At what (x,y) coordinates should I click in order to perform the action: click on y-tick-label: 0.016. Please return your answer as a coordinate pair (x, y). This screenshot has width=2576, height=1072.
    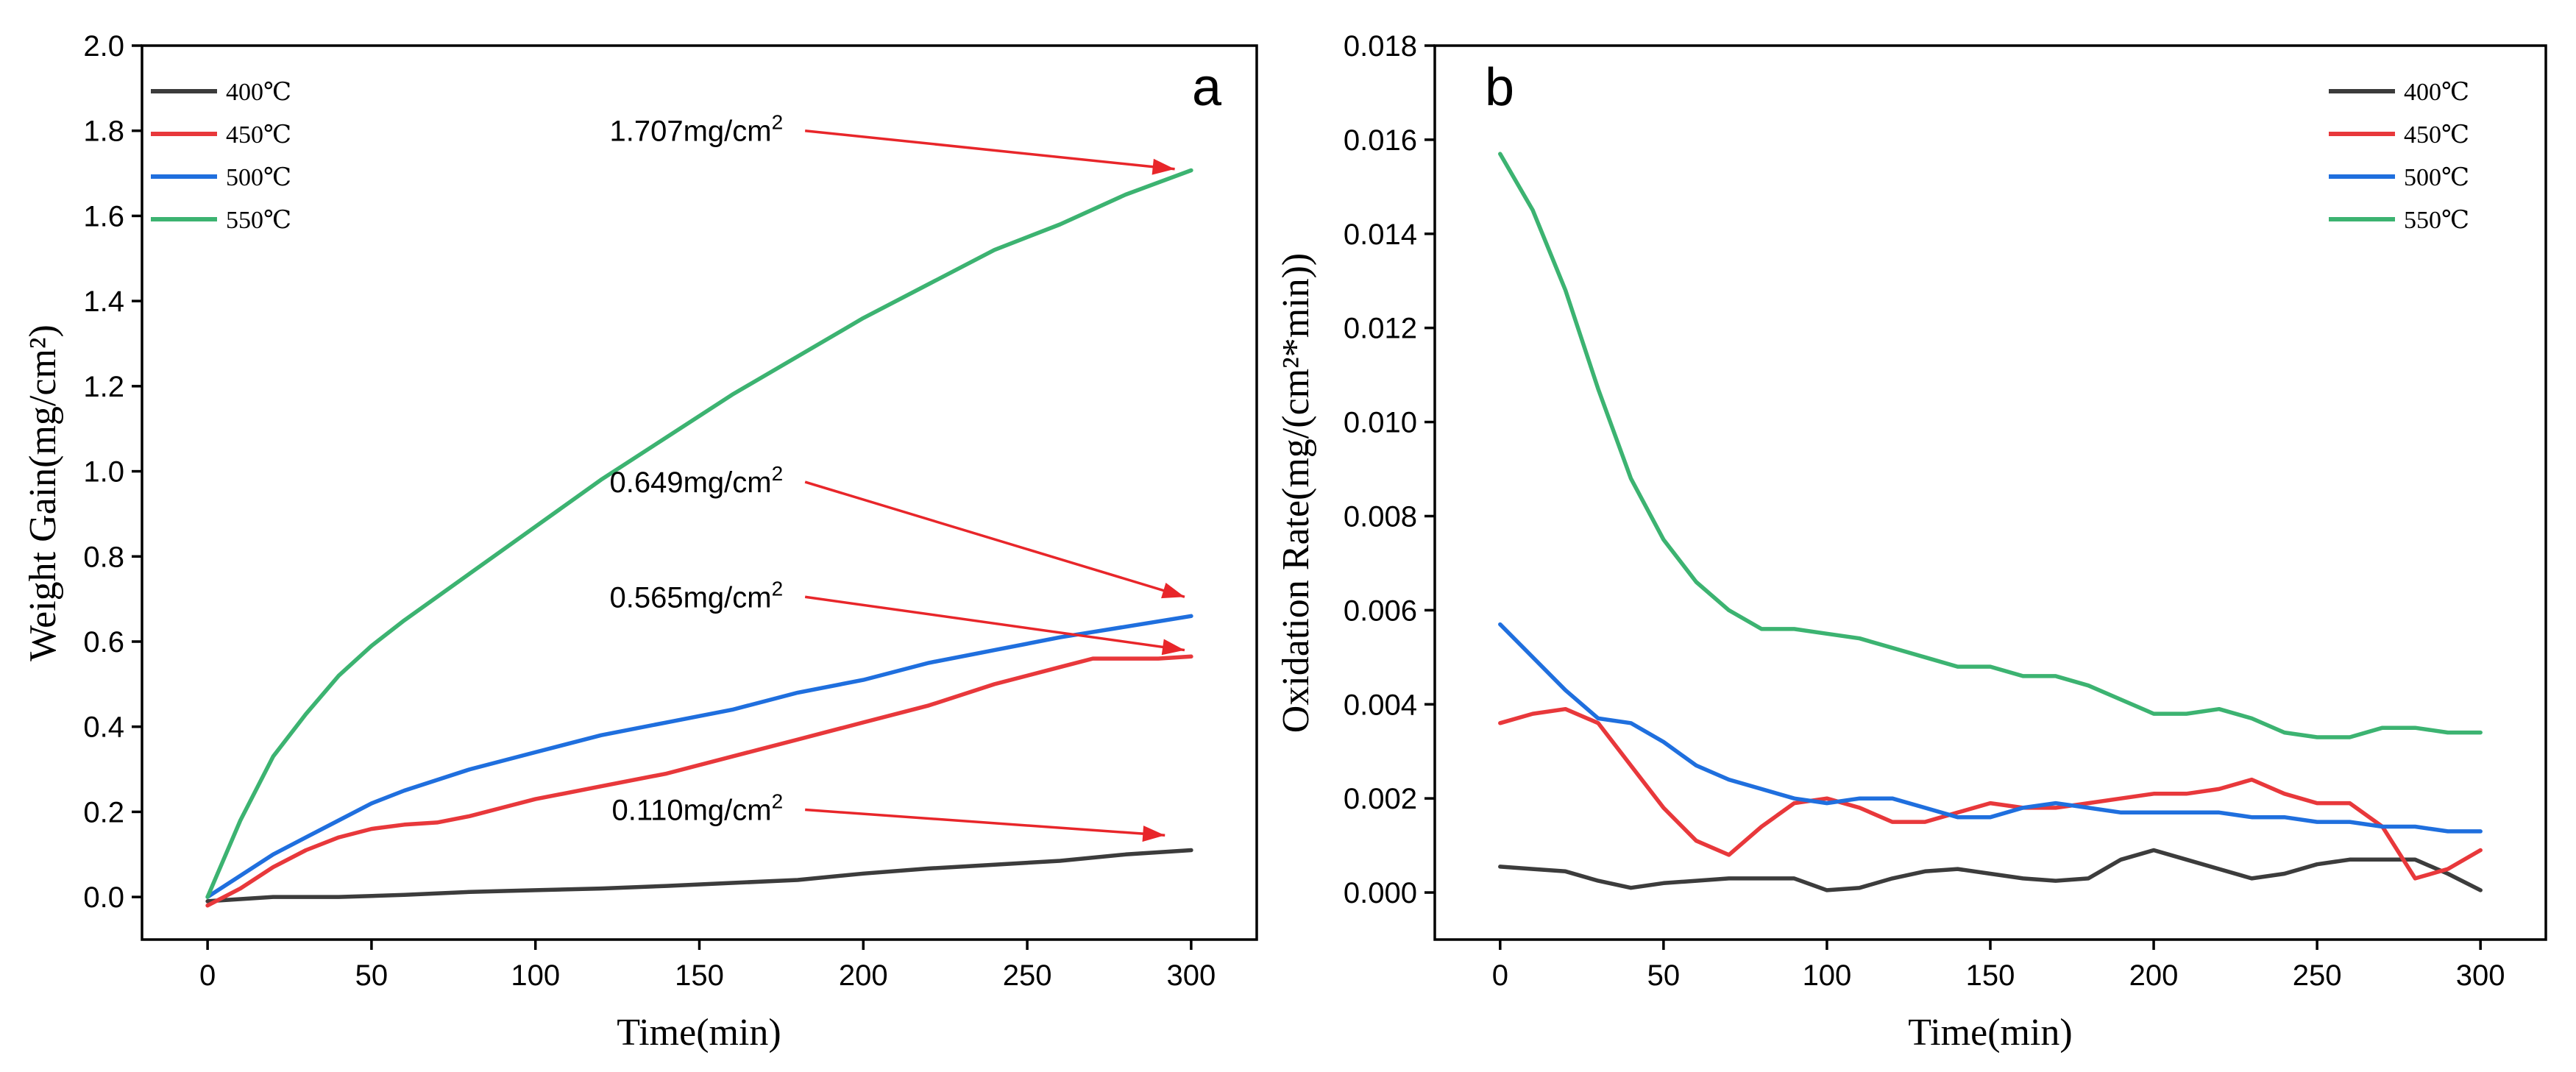
    Looking at the image, I should click on (1380, 140).